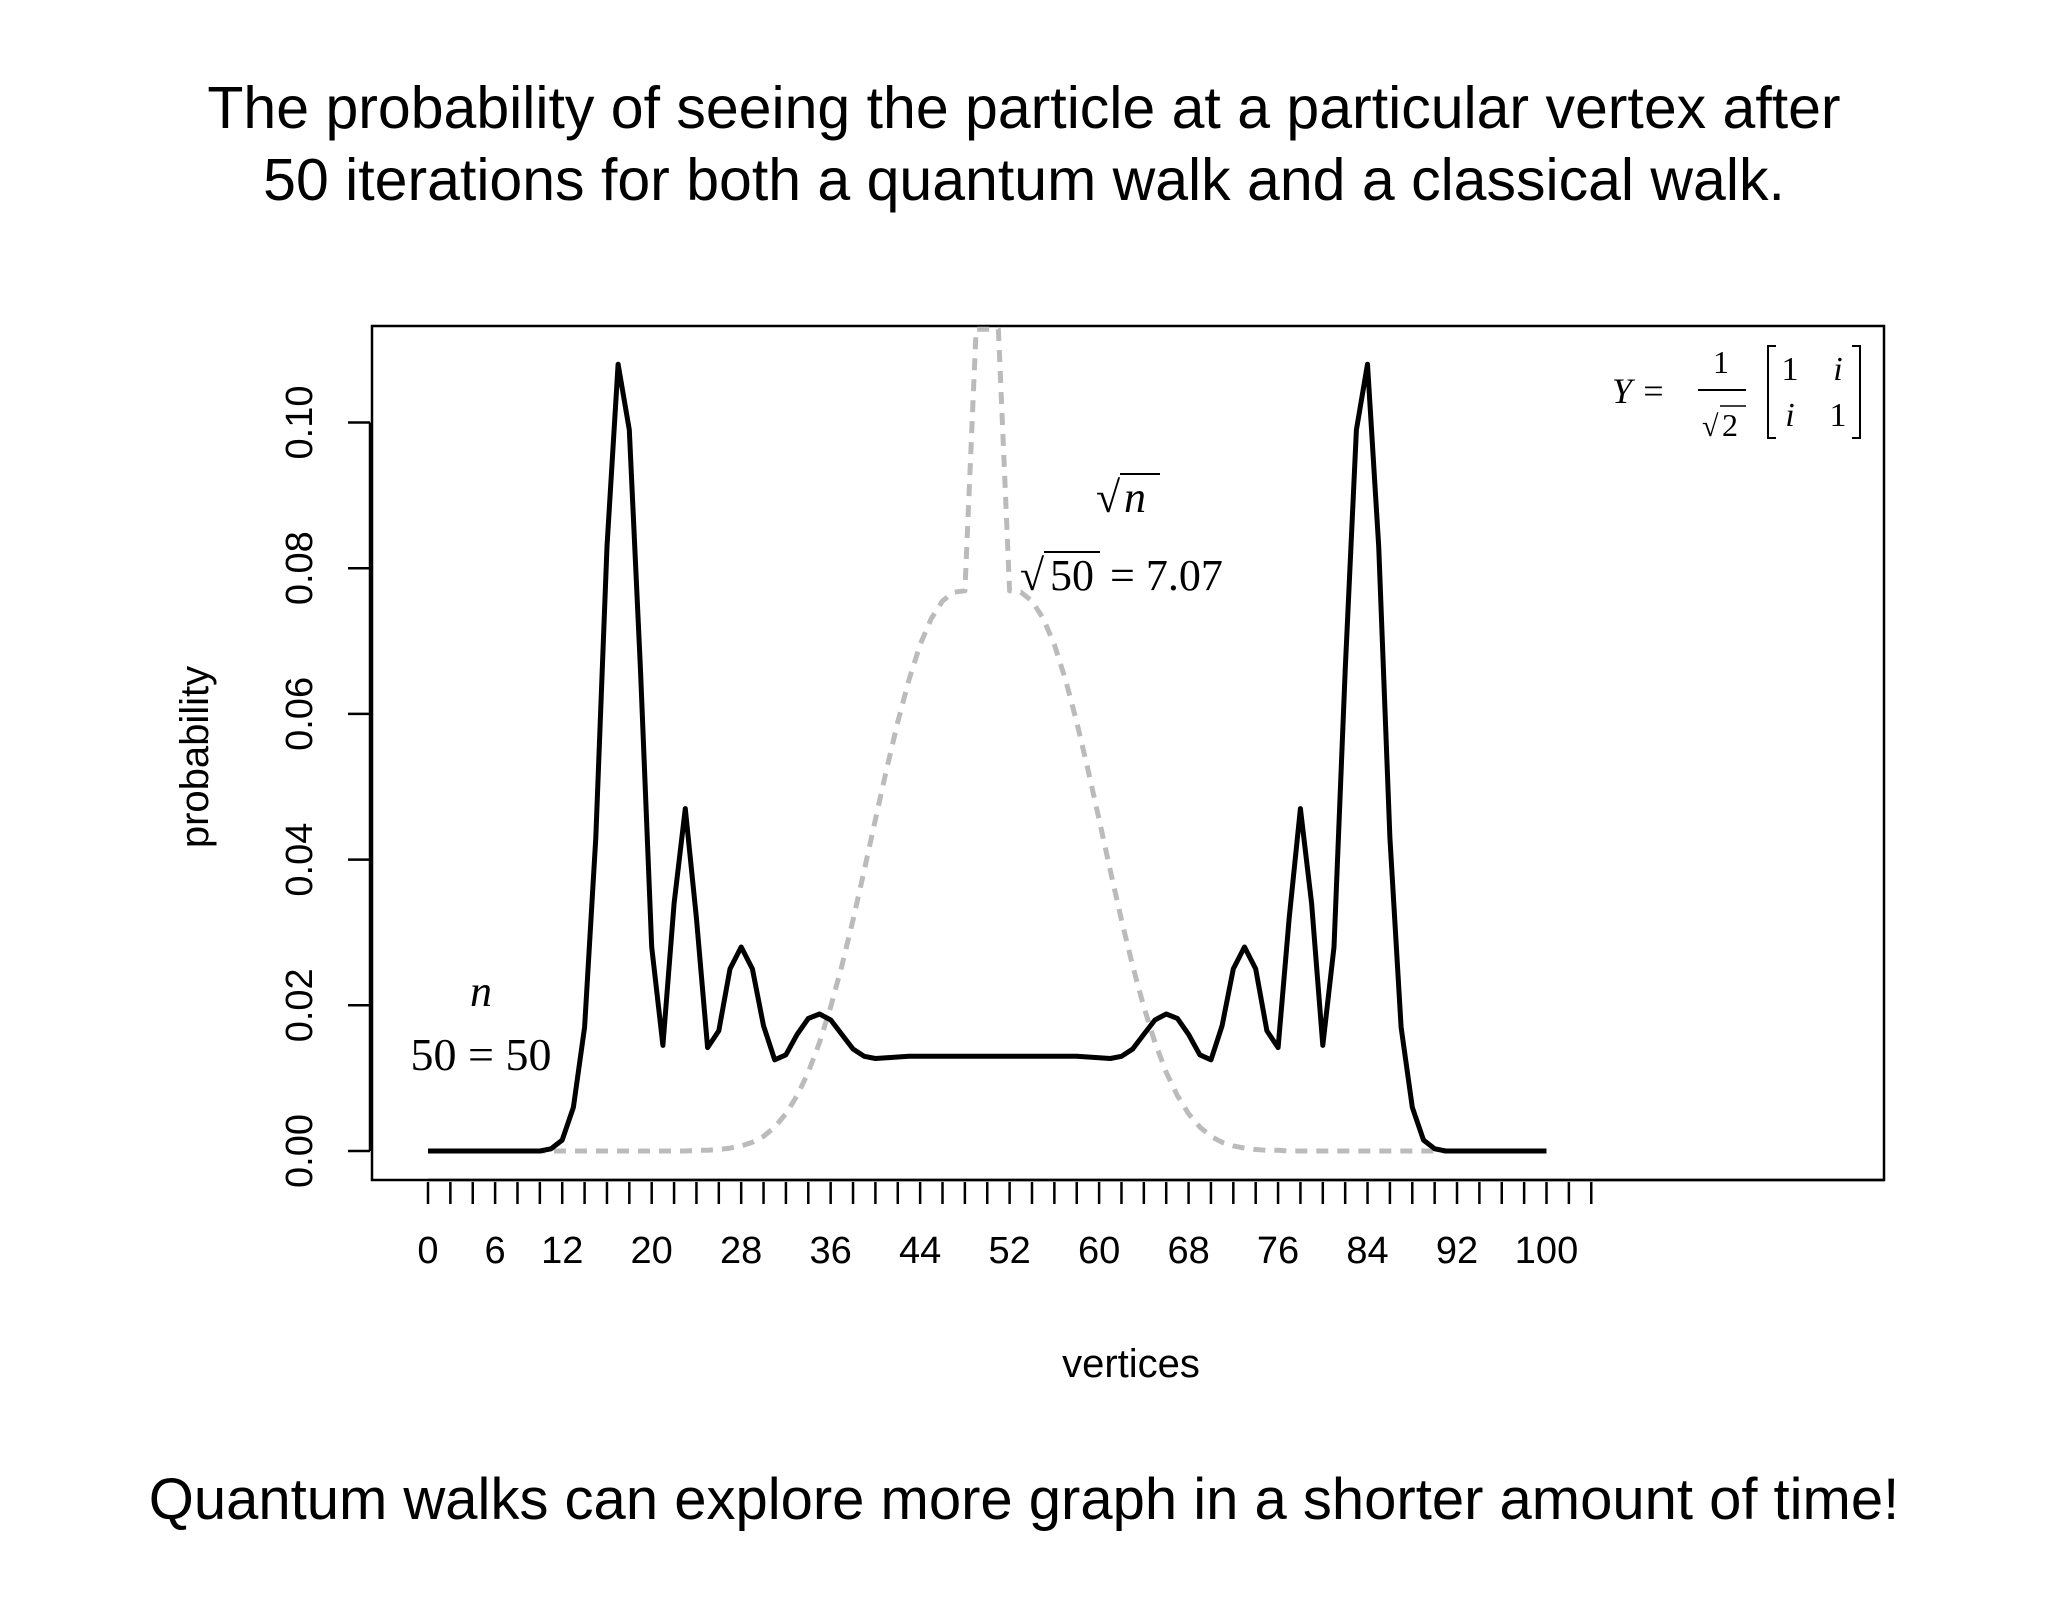 Image resolution: width=2048 pixels, height=1609 pixels. I want to click on x-tick-label: 76, so click(1278, 1251).